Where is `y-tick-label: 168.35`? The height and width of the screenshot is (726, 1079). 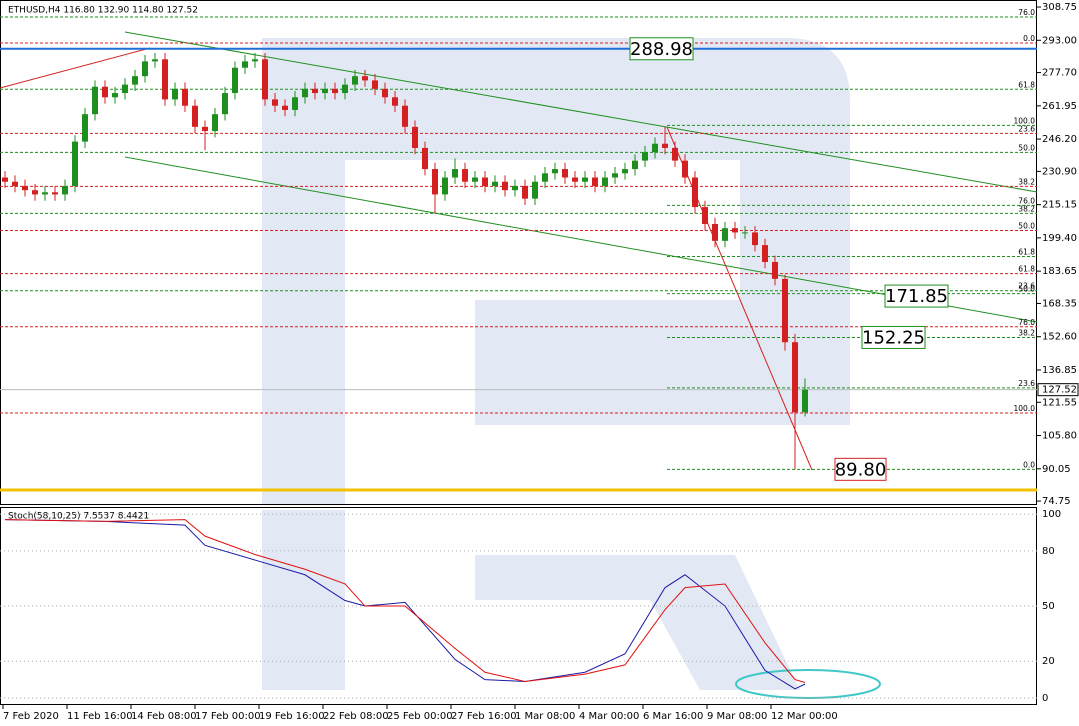
y-tick-label: 168.35 is located at coordinates (1059, 303).